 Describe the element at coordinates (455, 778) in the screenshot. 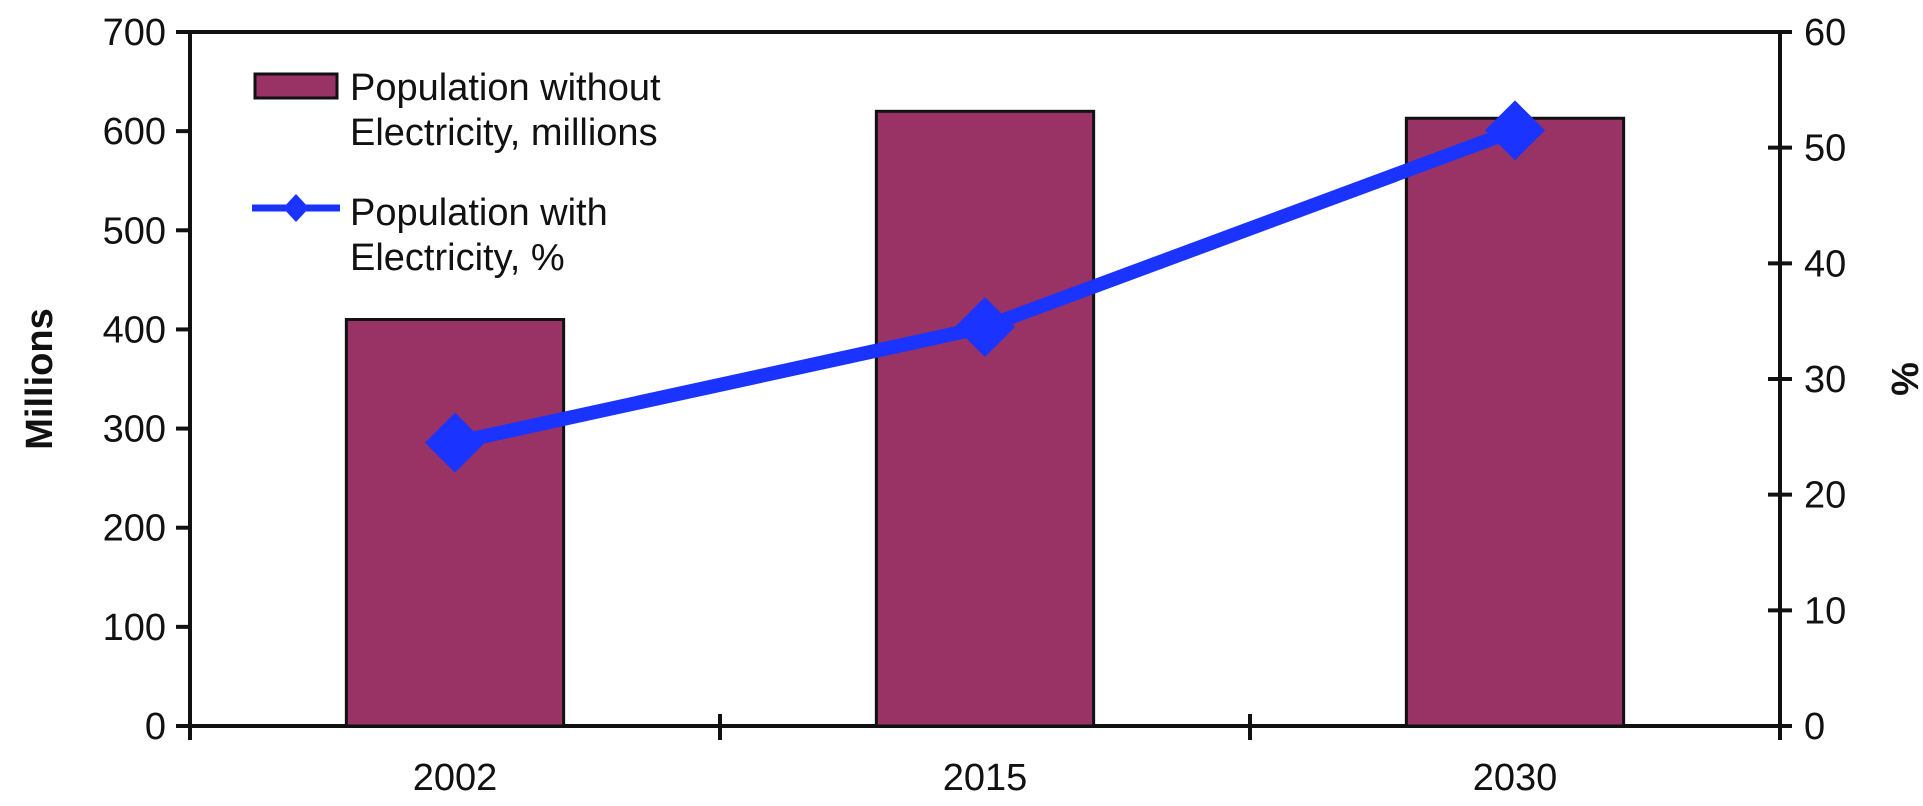

I see `x-tick-label: 2002` at that location.